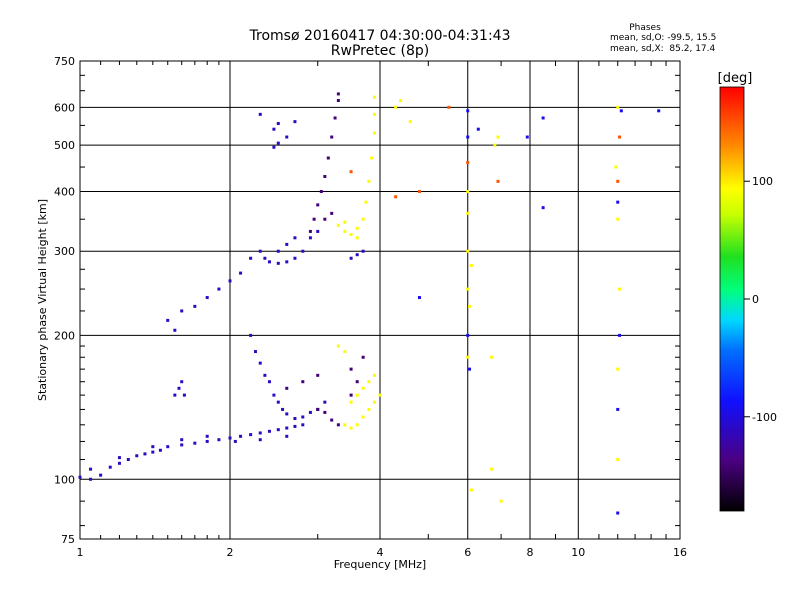 This screenshot has width=800, height=600. Describe the element at coordinates (380, 51) in the screenshot. I see `chart-subtitle: RwPretec (8p)` at that location.